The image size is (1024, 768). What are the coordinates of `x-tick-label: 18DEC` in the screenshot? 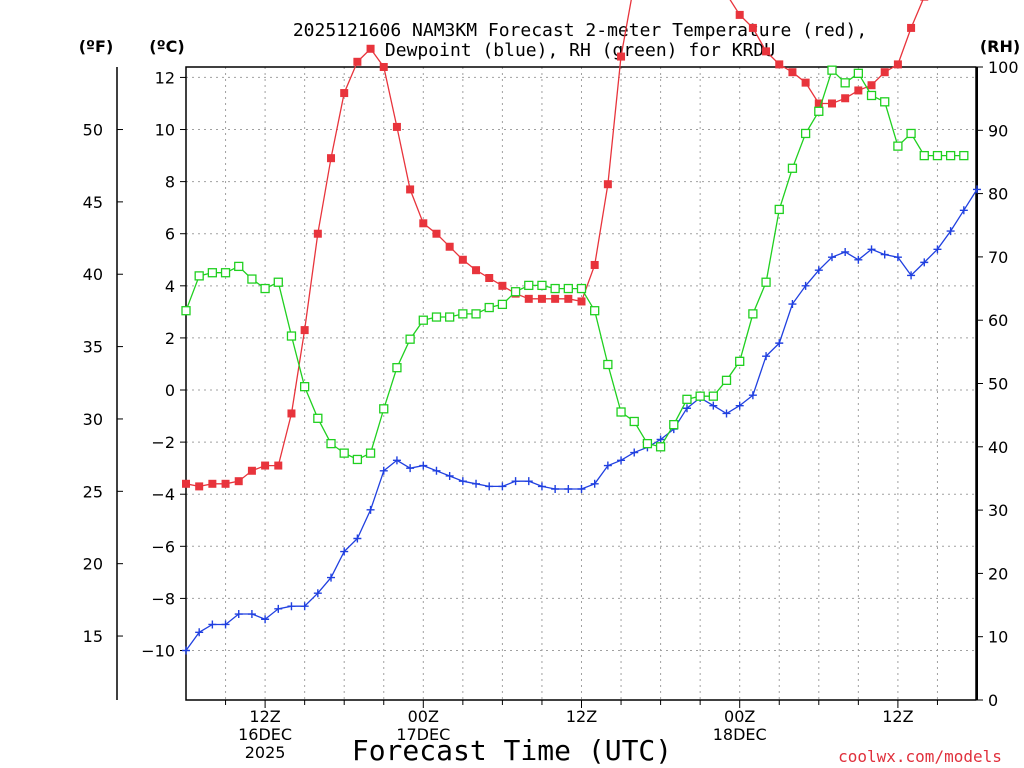 It's located at (740, 734).